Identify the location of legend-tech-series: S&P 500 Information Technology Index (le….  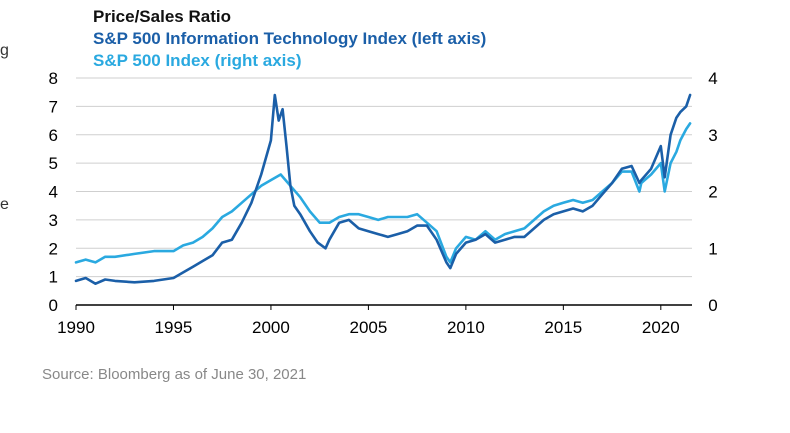
(290, 38).